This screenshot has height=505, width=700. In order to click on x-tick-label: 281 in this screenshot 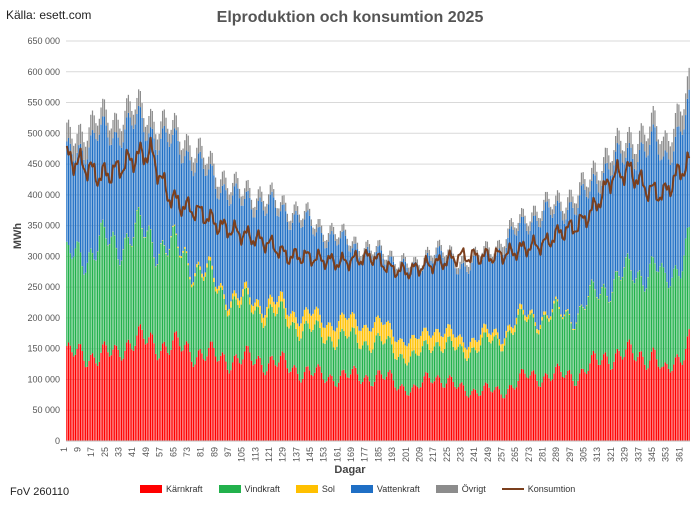, I will do `click(543, 454)`.